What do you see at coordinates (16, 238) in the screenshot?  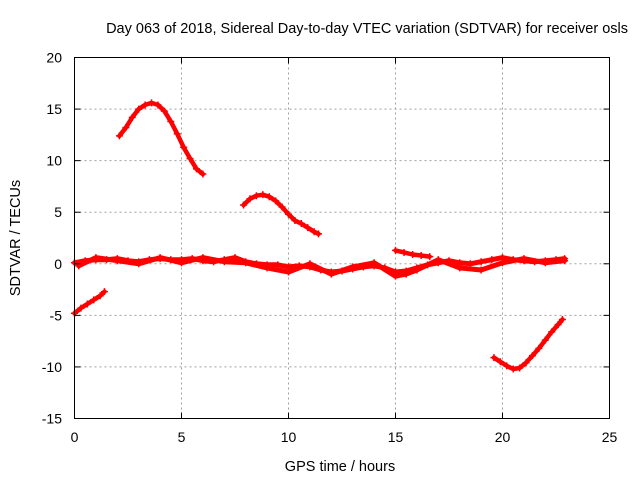 I see `y-axis-label: SDTVAR / TECUs` at bounding box center [16, 238].